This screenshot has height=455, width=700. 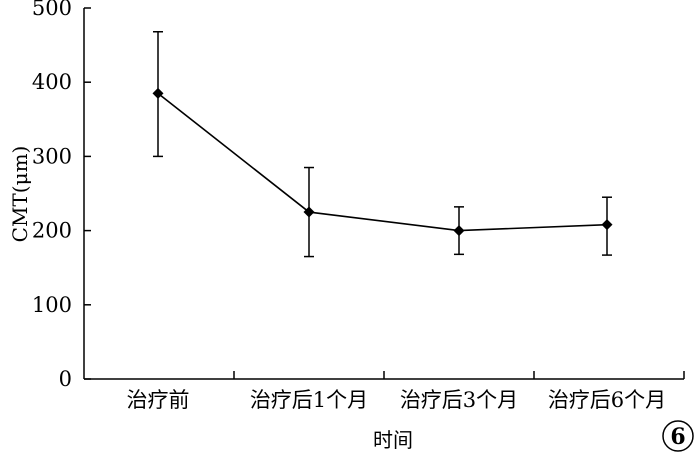 What do you see at coordinates (397, 400) in the screenshot?
I see `x-tick-labels: 治疗前 治疗后1个月 治疗后3个月 治疗后6个月` at bounding box center [397, 400].